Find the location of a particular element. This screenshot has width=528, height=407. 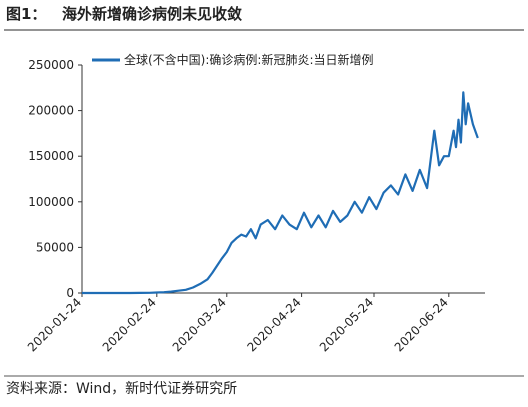

legend-label: 全球(不含中国):确诊病例:新冠肺炎:当日新增例 is located at coordinates (249, 59).